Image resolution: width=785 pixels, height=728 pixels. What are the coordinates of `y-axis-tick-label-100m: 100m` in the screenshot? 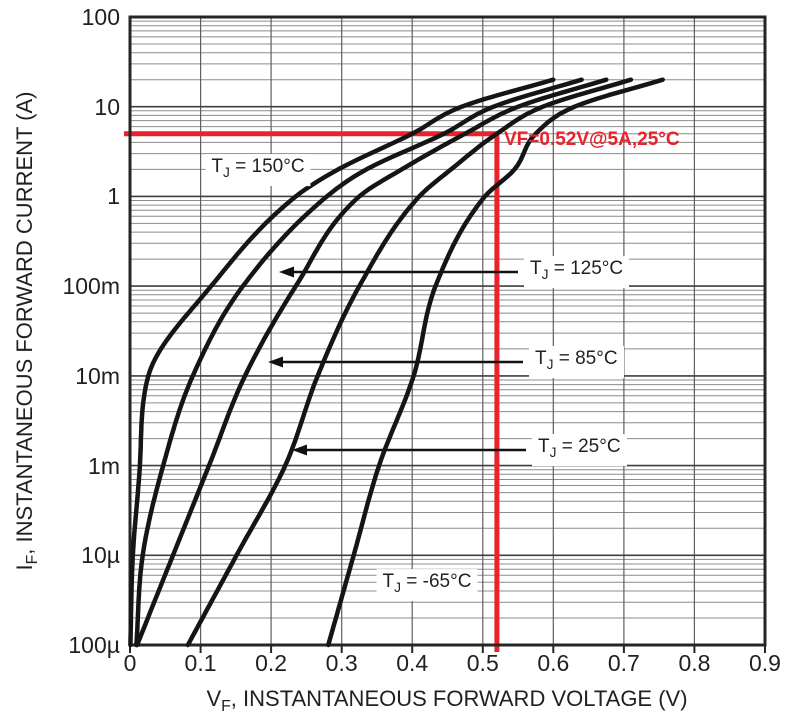 It's located at (91, 286).